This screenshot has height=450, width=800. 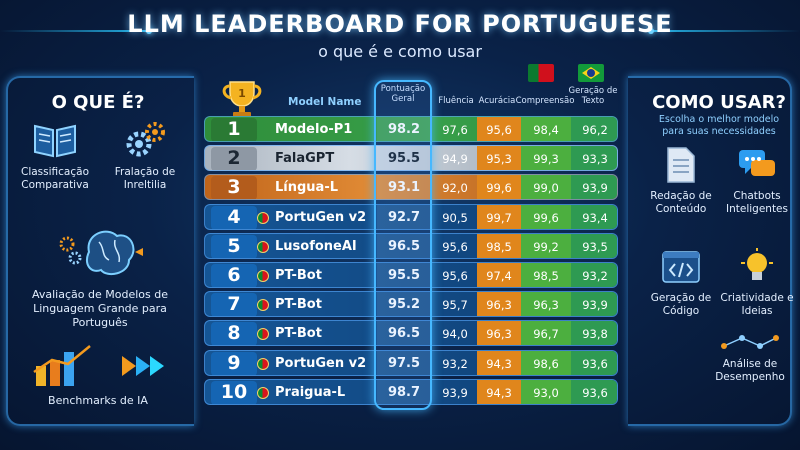 What do you see at coordinates (316, 246) in the screenshot?
I see `model-name: LusofoneAI` at bounding box center [316, 246].